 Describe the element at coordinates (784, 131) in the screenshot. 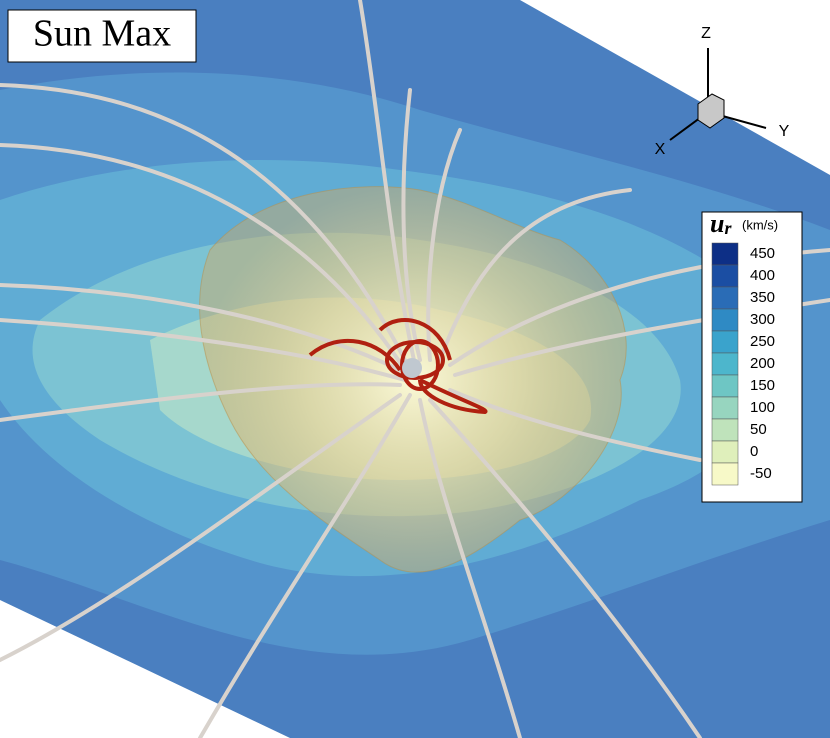

I see `axis-label: Y` at that location.